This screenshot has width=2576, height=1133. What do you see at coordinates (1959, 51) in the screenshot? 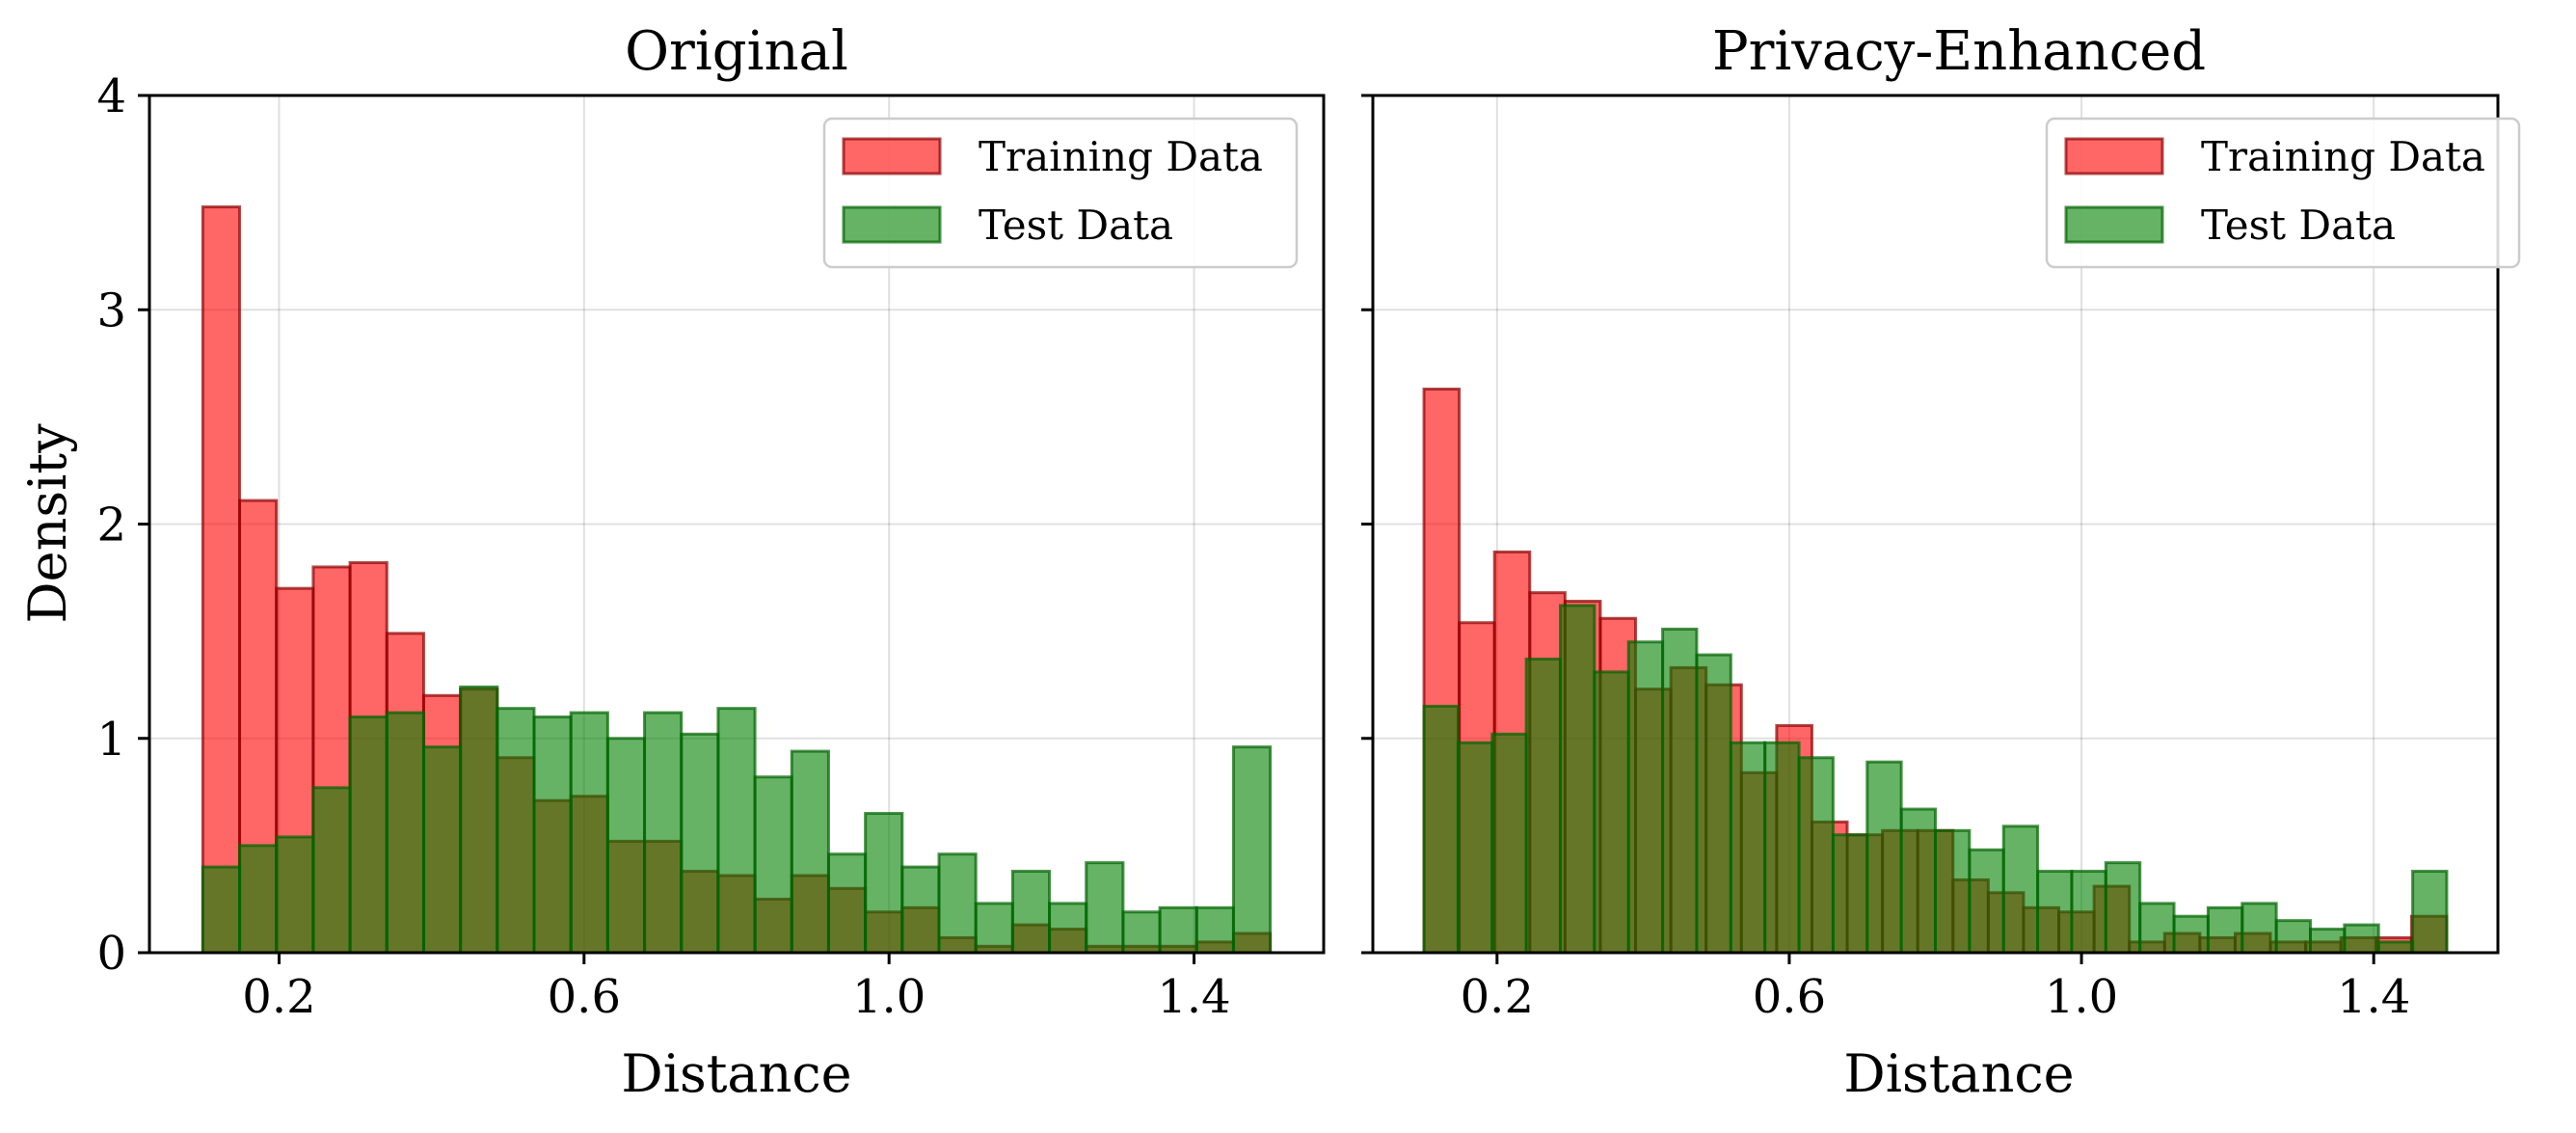
I see `title-privacy-enhanced: Privacy-Enhanced` at bounding box center [1959, 51].